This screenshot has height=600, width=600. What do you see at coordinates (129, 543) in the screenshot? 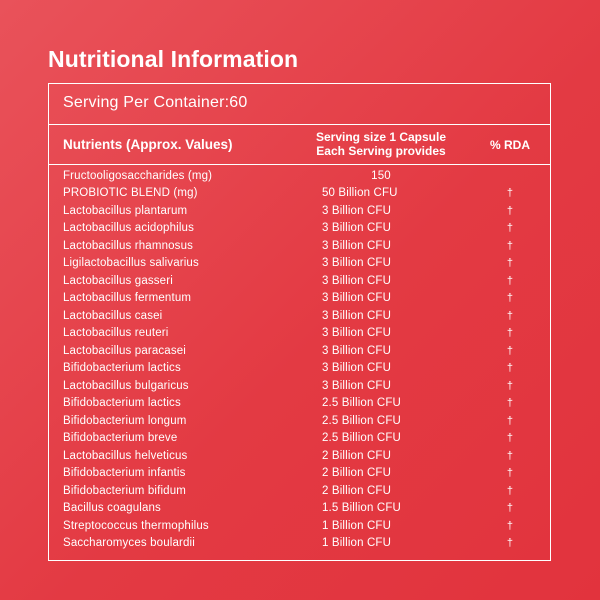
I see `nutrient-name: Saccharomyces boulardii` at bounding box center [129, 543].